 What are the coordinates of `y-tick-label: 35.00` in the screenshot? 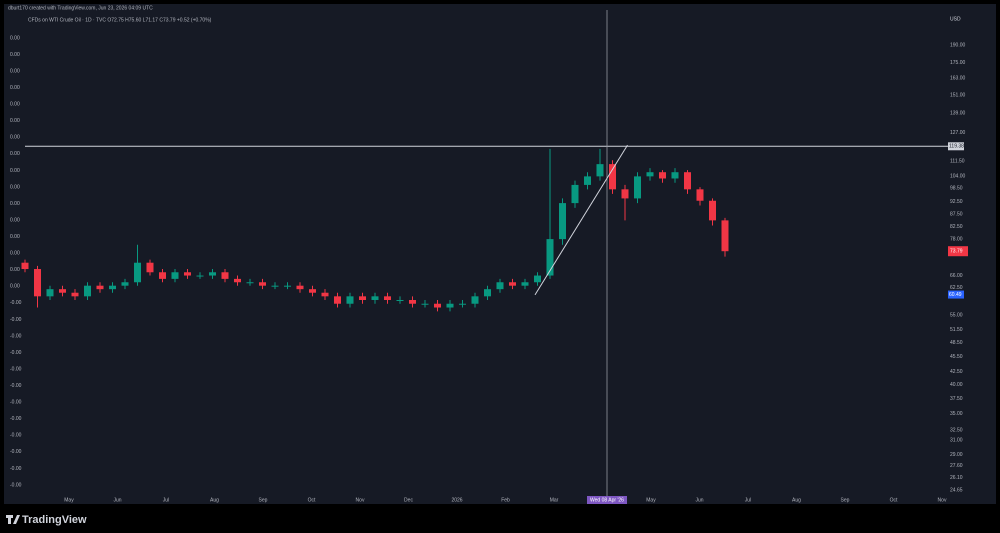 It's located at (956, 414).